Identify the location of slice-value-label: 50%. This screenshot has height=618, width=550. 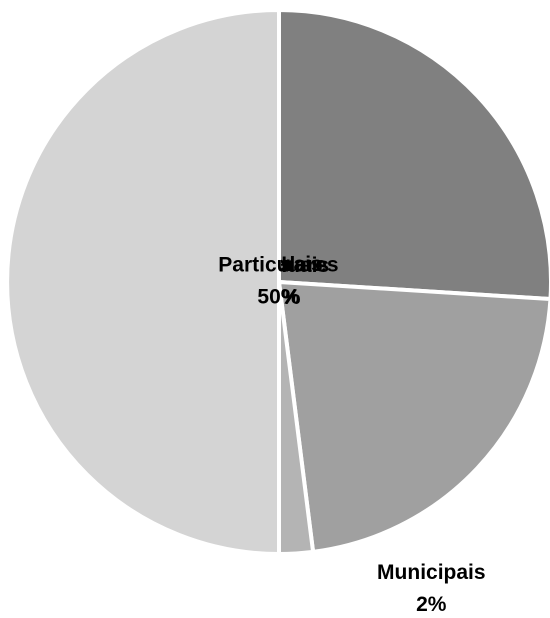
(278, 297).